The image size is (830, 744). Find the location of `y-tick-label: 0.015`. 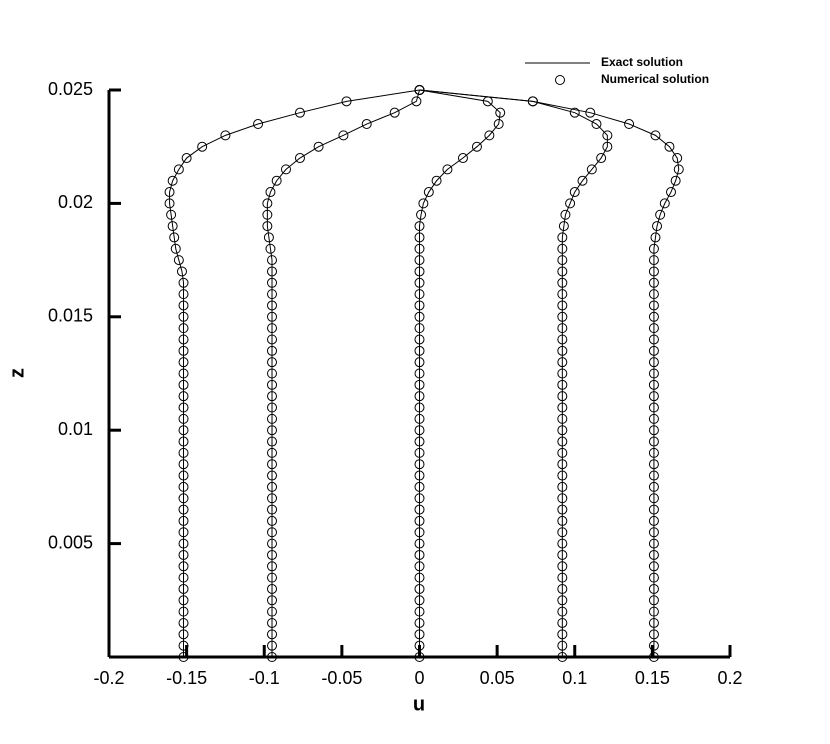

y-tick-label: 0.015 is located at coordinates (70, 316).